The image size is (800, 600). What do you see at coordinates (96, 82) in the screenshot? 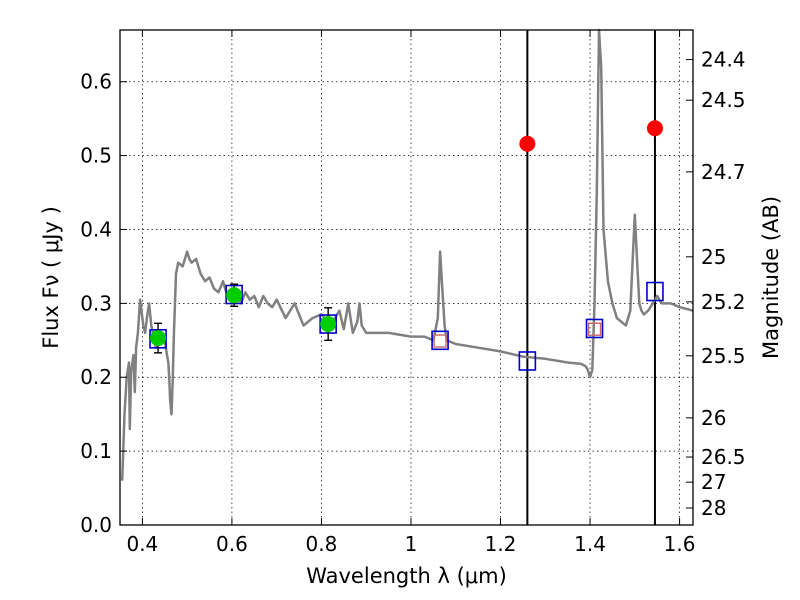
I see `y-tick-label: 0.6` at bounding box center [96, 82].